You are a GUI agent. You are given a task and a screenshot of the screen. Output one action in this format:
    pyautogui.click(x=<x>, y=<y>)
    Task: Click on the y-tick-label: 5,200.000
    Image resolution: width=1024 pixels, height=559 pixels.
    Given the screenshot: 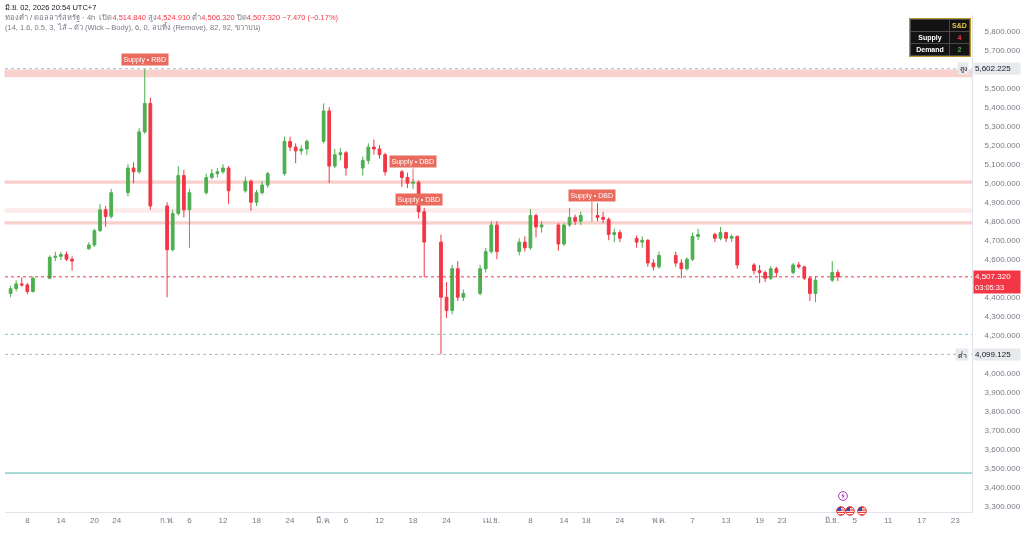 What is the action you would take?
    pyautogui.click(x=1002, y=145)
    